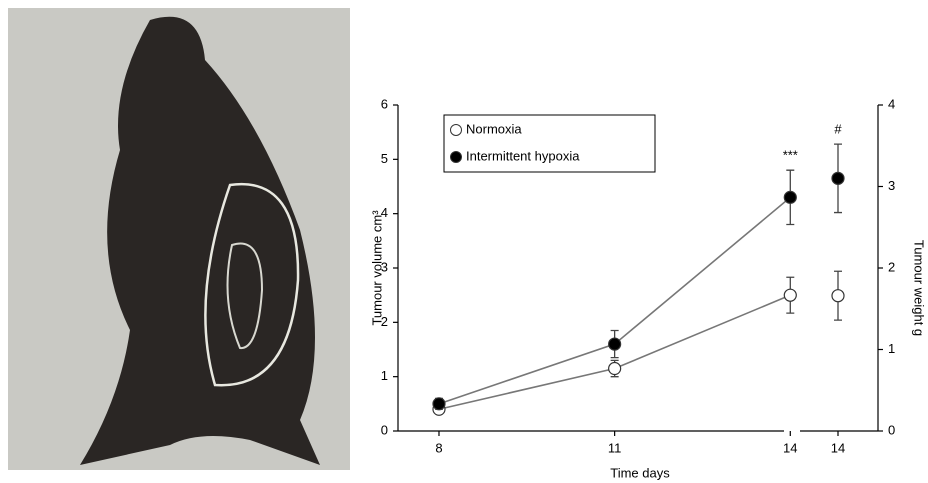 The height and width of the screenshot is (483, 928). I want to click on y2-tick-label: 3, so click(891, 185).